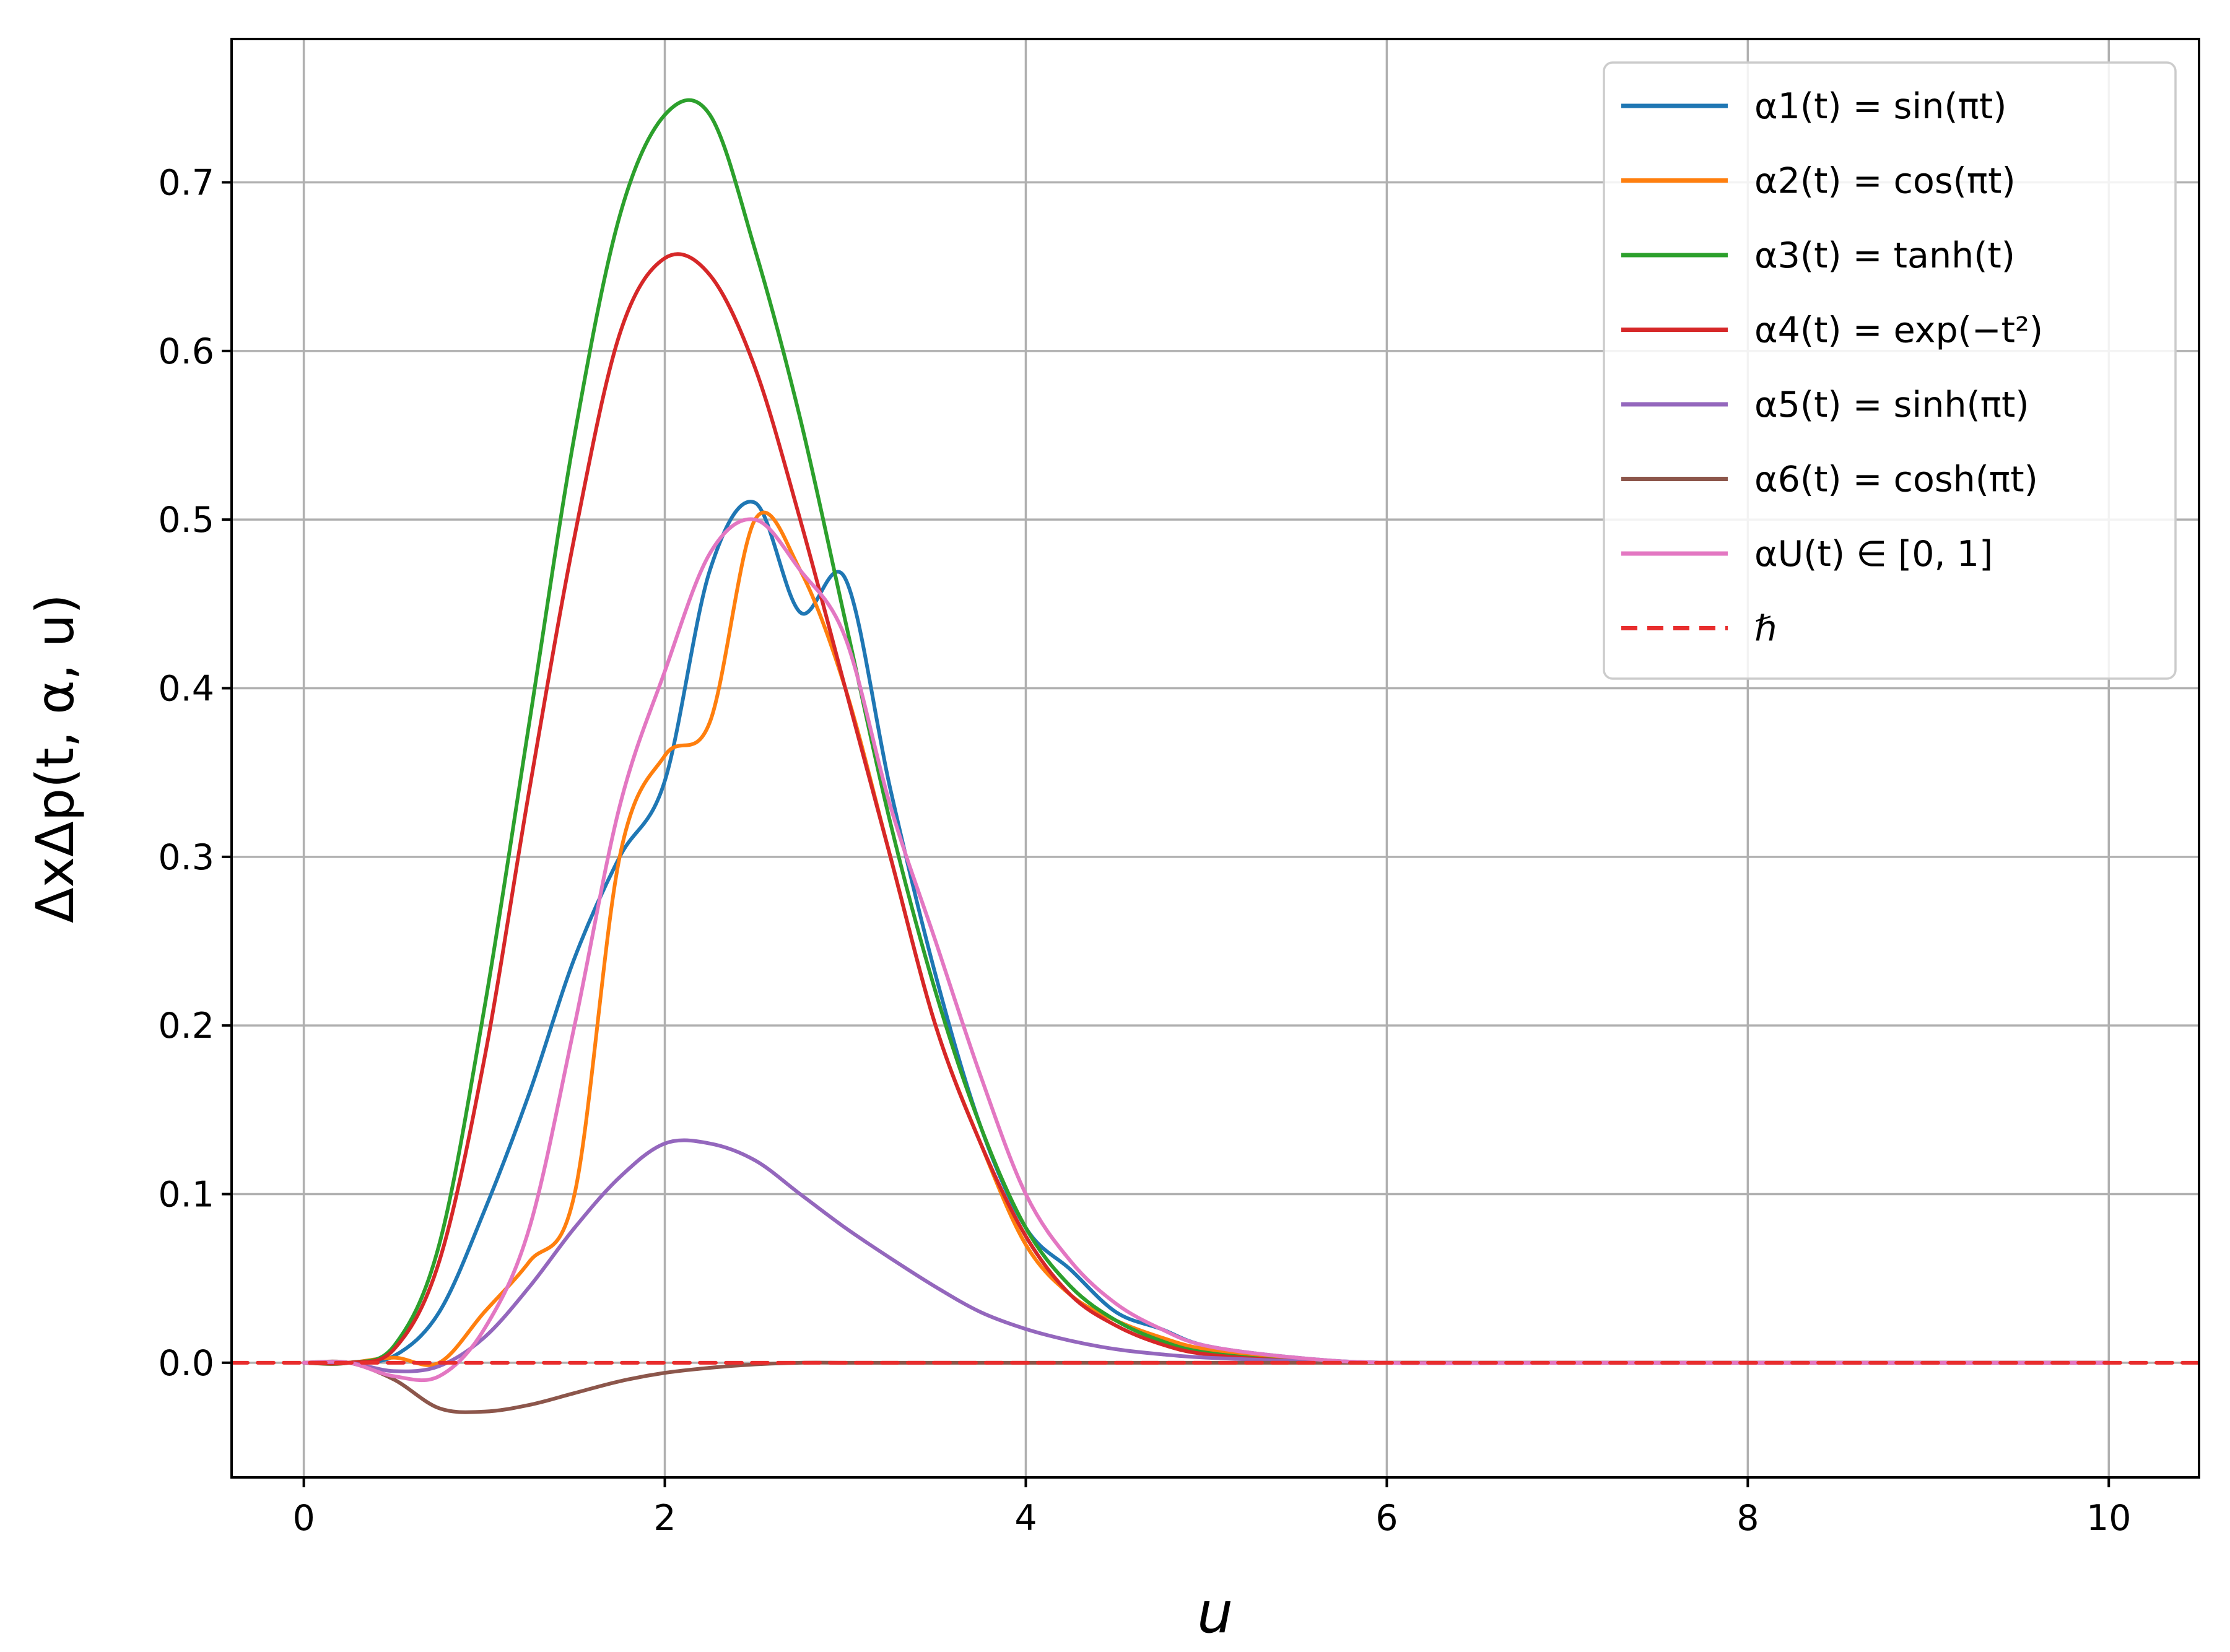 This screenshot has width=2230, height=1652. What do you see at coordinates (186, 857) in the screenshot?
I see `y-tick-label: 0.3` at bounding box center [186, 857].